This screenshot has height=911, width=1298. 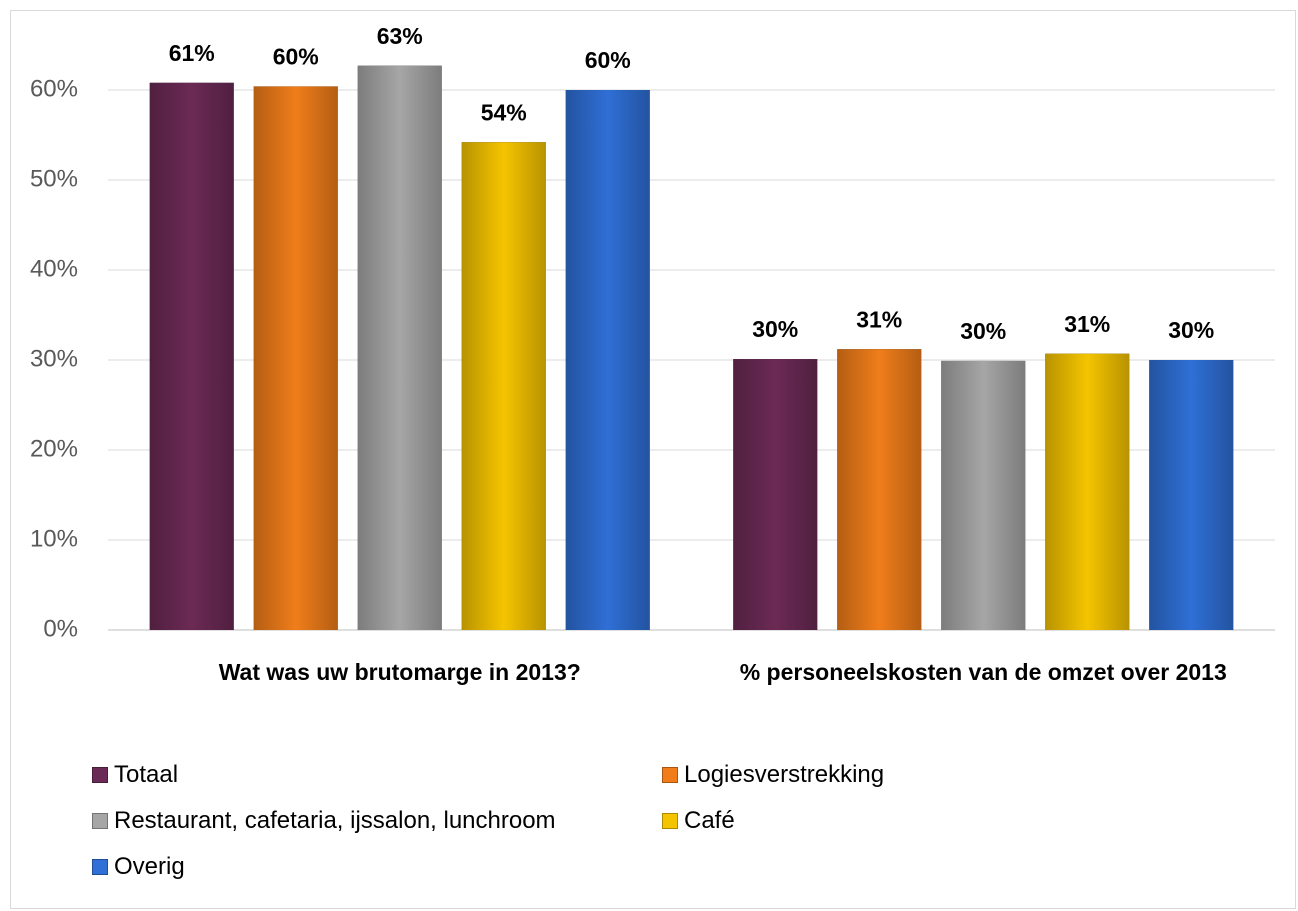 What do you see at coordinates (504, 112) in the screenshot?
I see `data-label: 54%` at bounding box center [504, 112].